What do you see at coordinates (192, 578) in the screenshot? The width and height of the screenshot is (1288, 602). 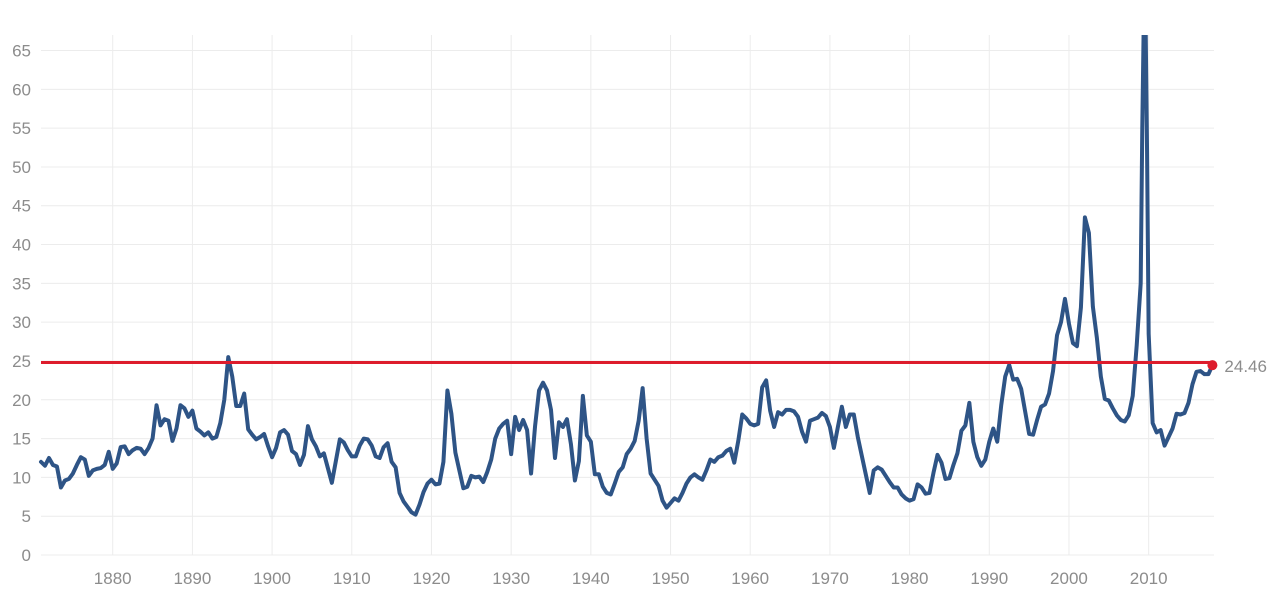 I see `x-tick-label: 1890` at bounding box center [192, 578].